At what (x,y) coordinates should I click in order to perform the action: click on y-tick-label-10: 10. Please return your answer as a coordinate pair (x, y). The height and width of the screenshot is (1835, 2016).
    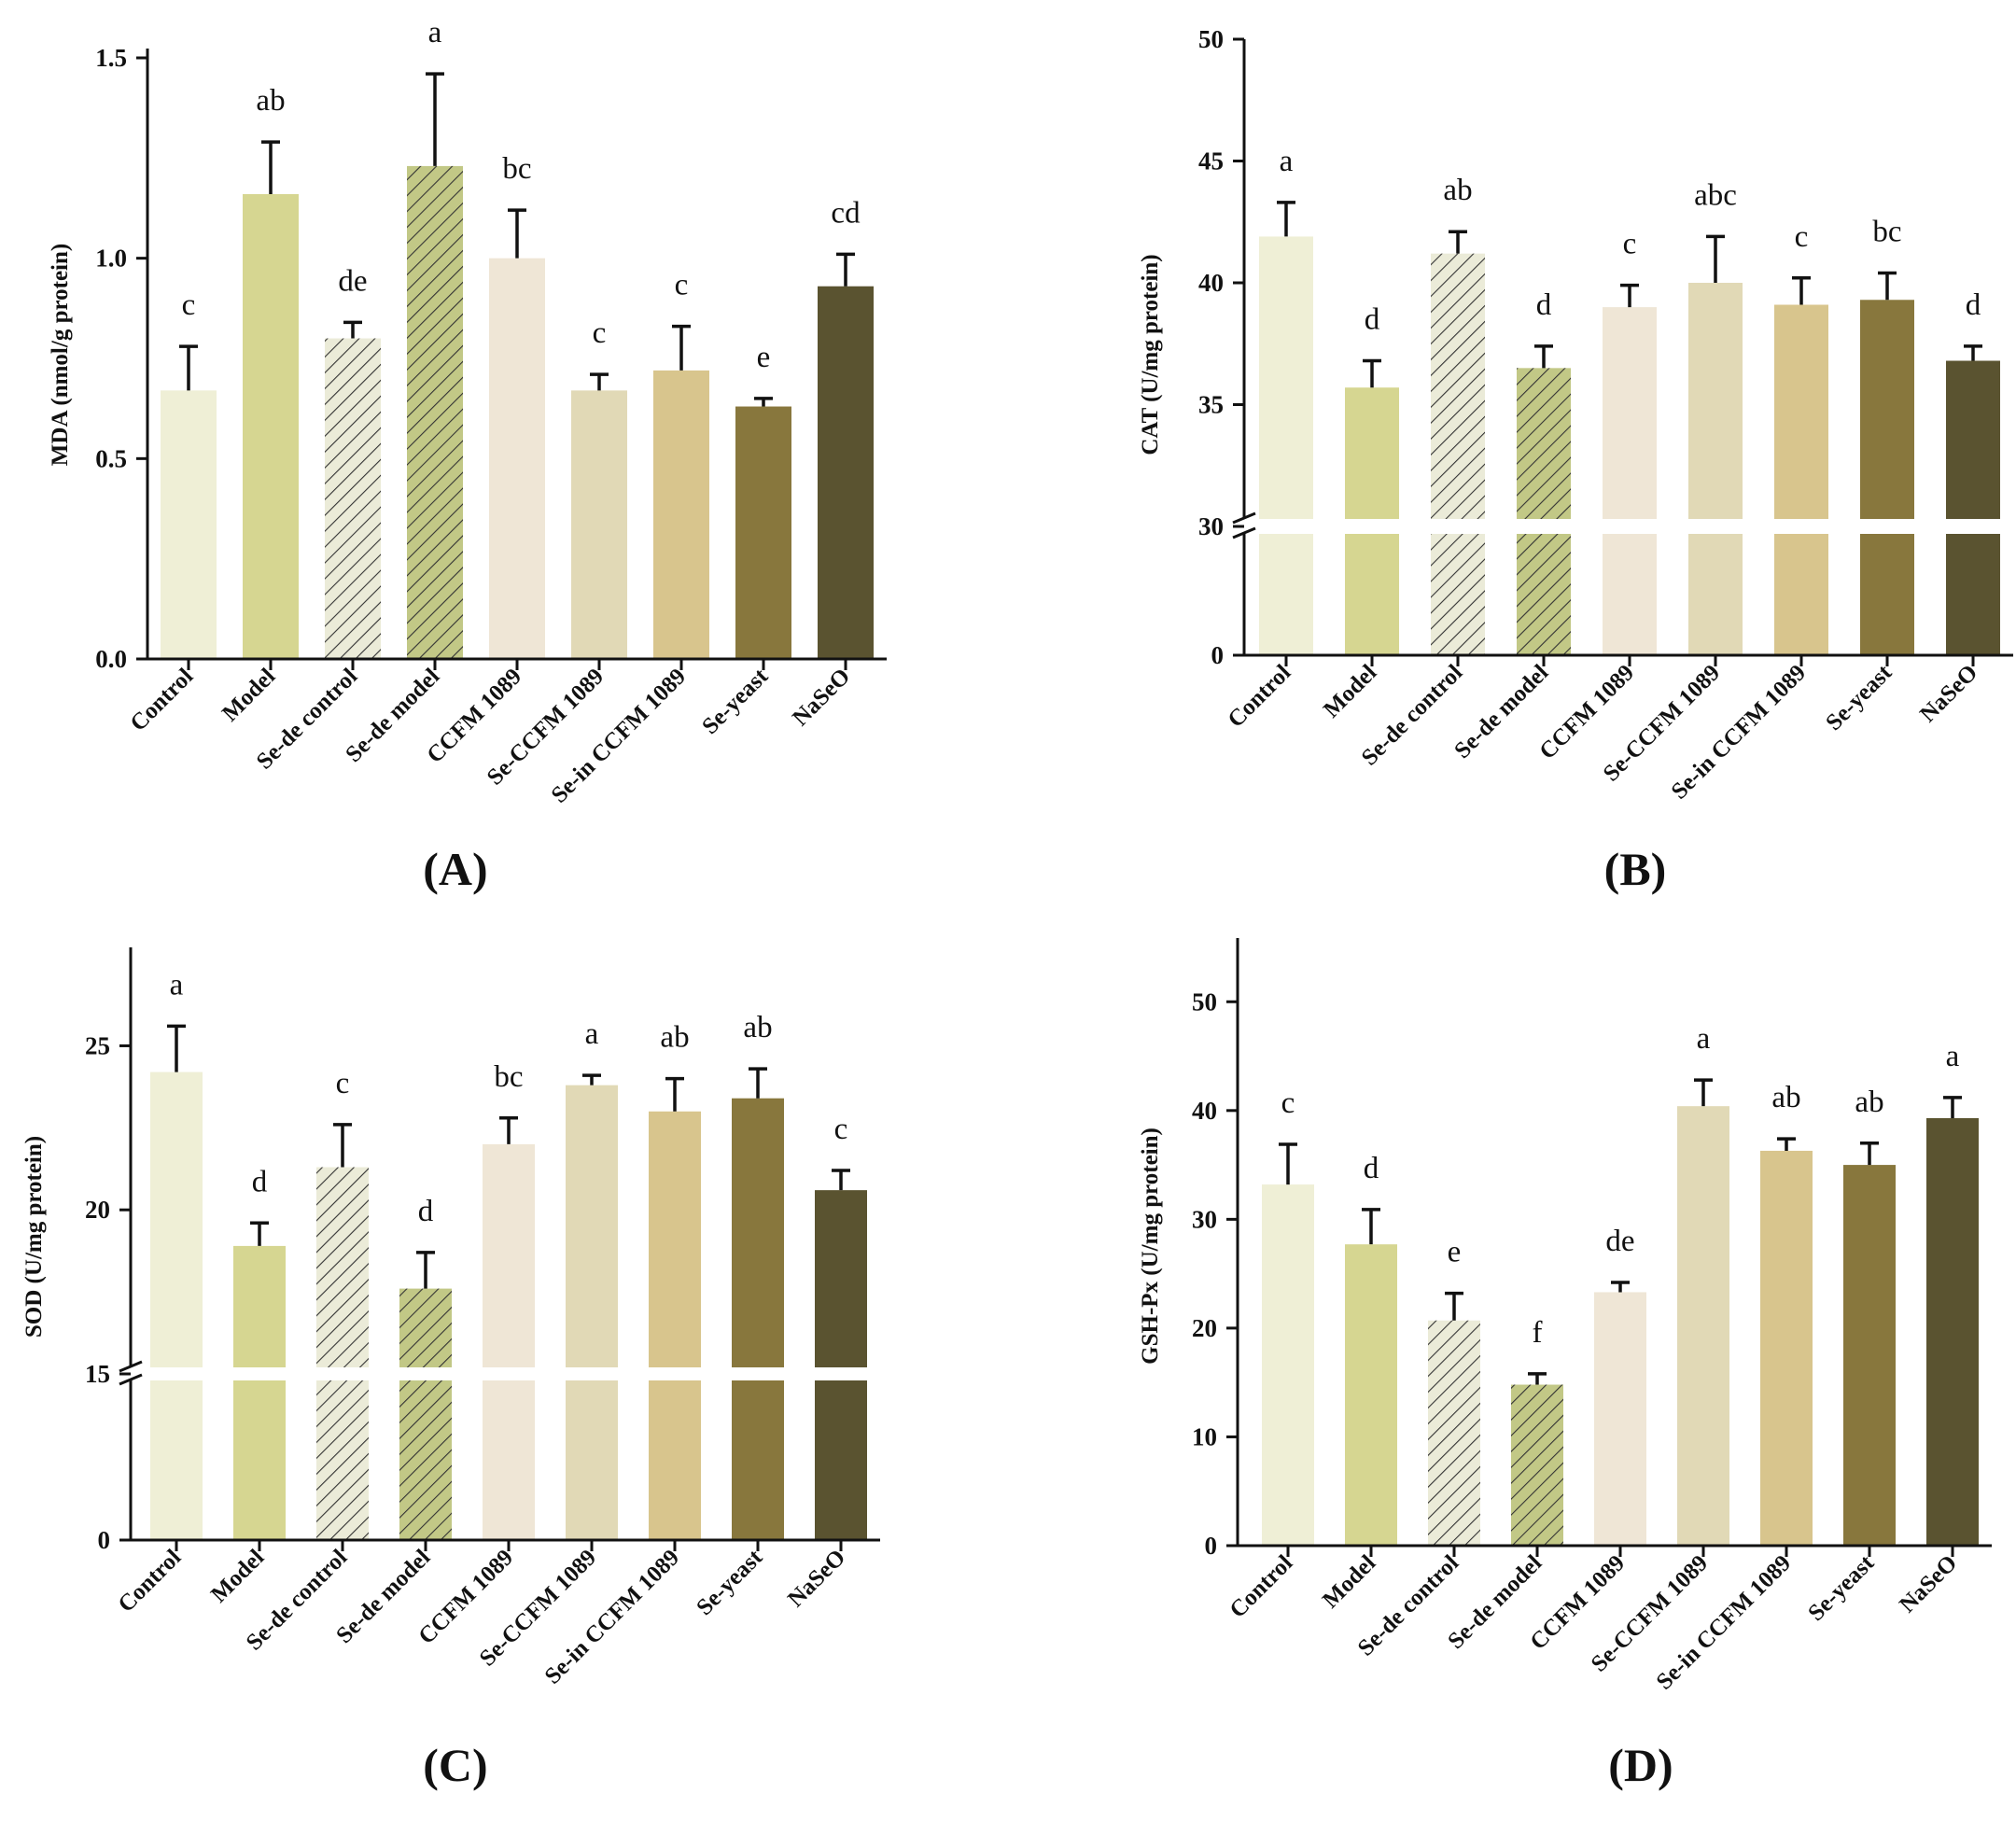
    Looking at the image, I should click on (1204, 1436).